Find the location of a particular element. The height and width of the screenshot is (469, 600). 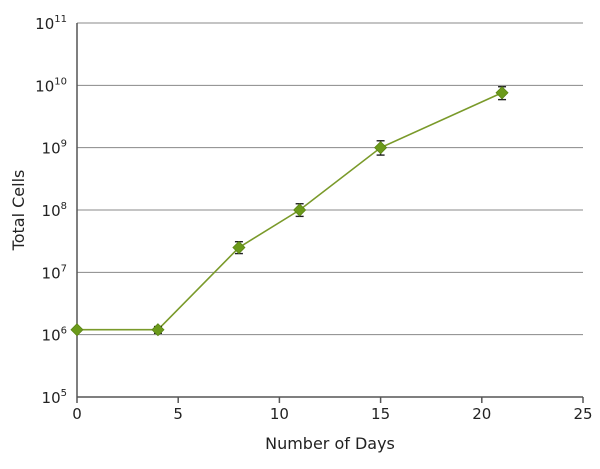

y-tick-label: 10⁹ is located at coordinates (54, 148).